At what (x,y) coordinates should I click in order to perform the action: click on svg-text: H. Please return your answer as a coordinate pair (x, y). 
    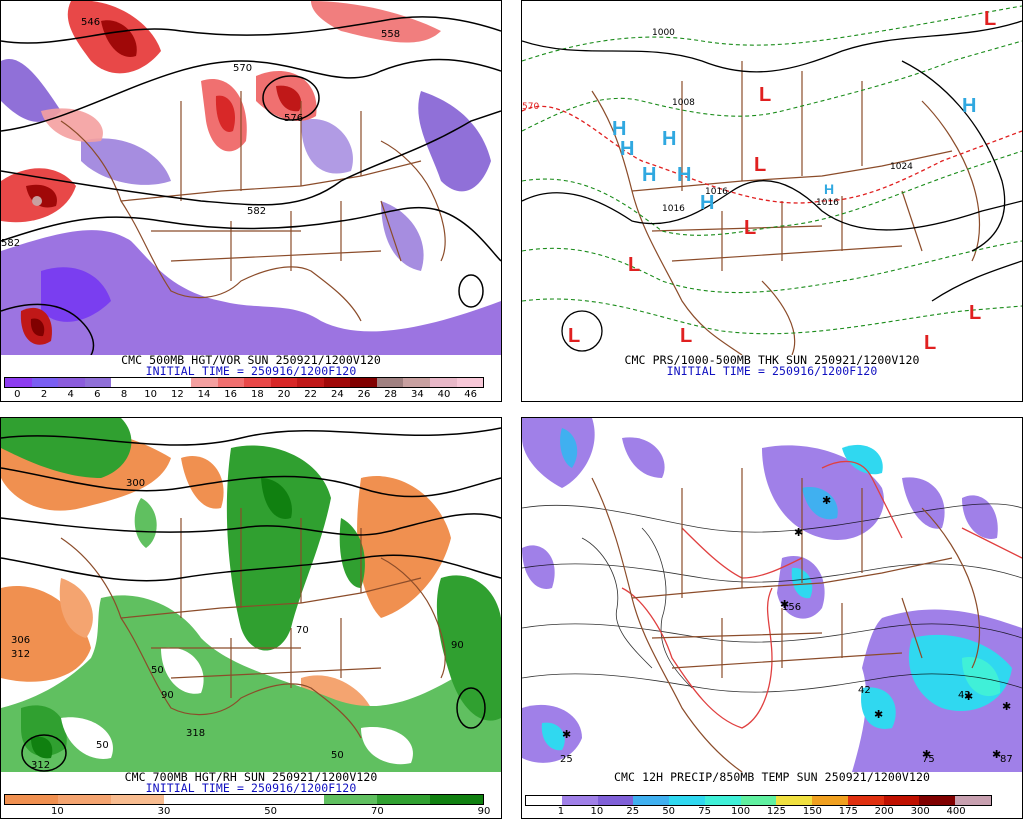
    Looking at the image, I should click on (829, 189).